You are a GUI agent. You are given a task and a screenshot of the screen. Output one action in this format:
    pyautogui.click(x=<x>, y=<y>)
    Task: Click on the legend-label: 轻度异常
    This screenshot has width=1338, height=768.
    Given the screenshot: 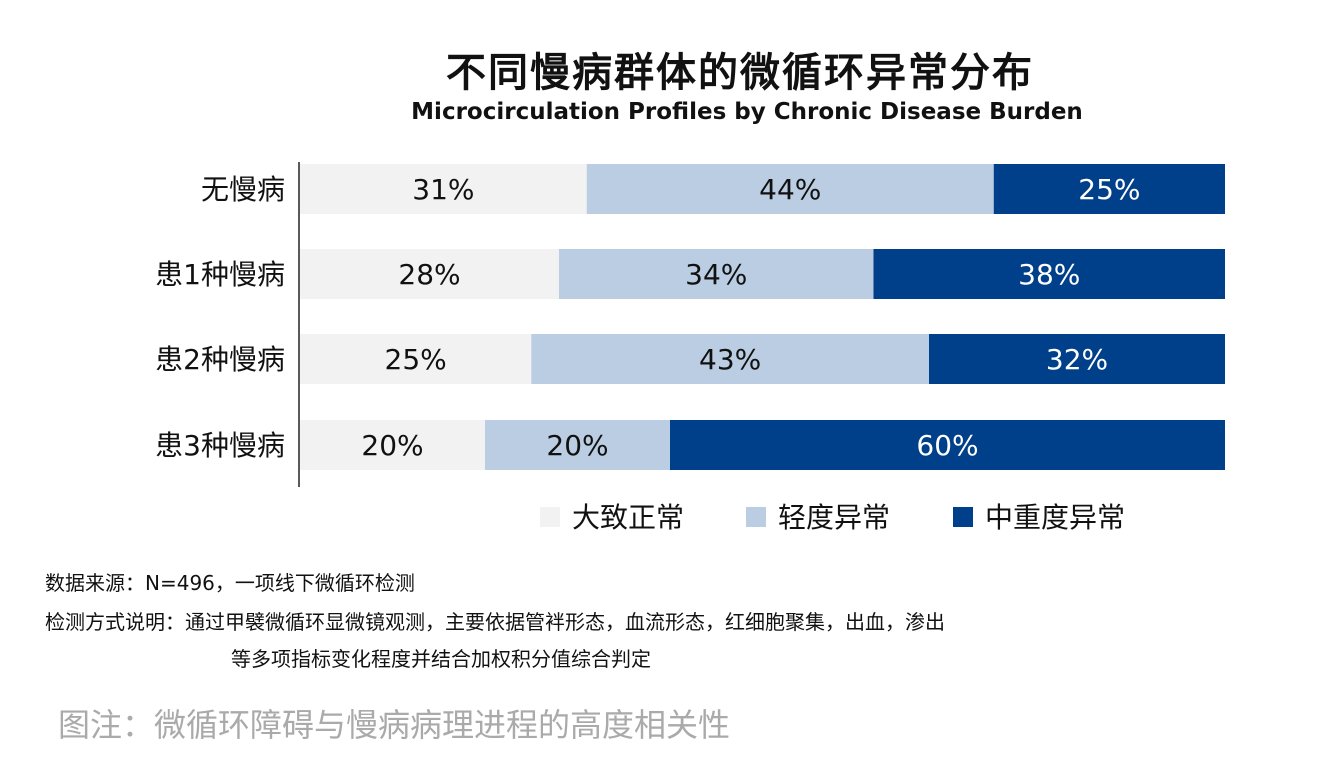 What is the action you would take?
    pyautogui.click(x=834, y=517)
    